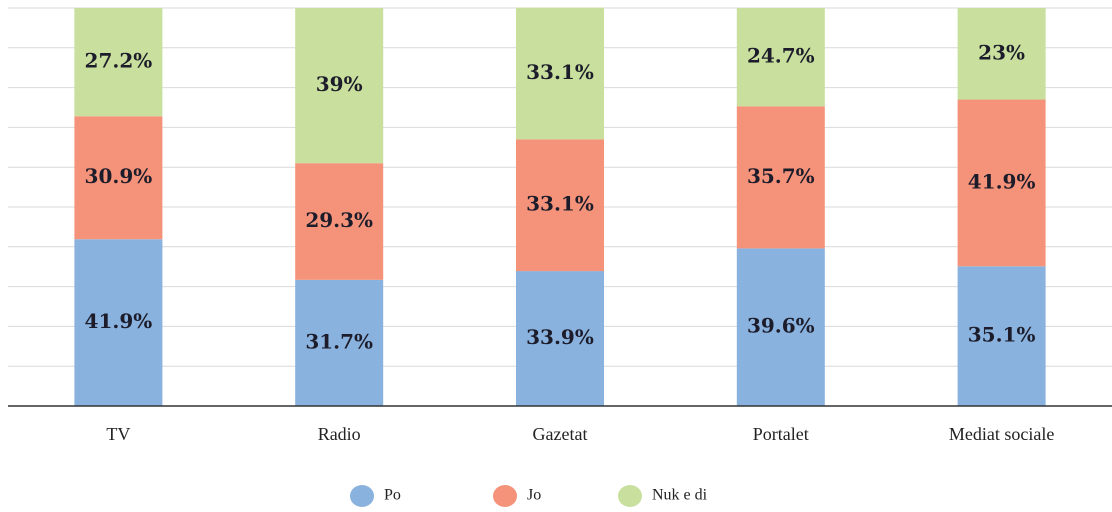  I want to click on data-label: 35.7%, so click(781, 176).